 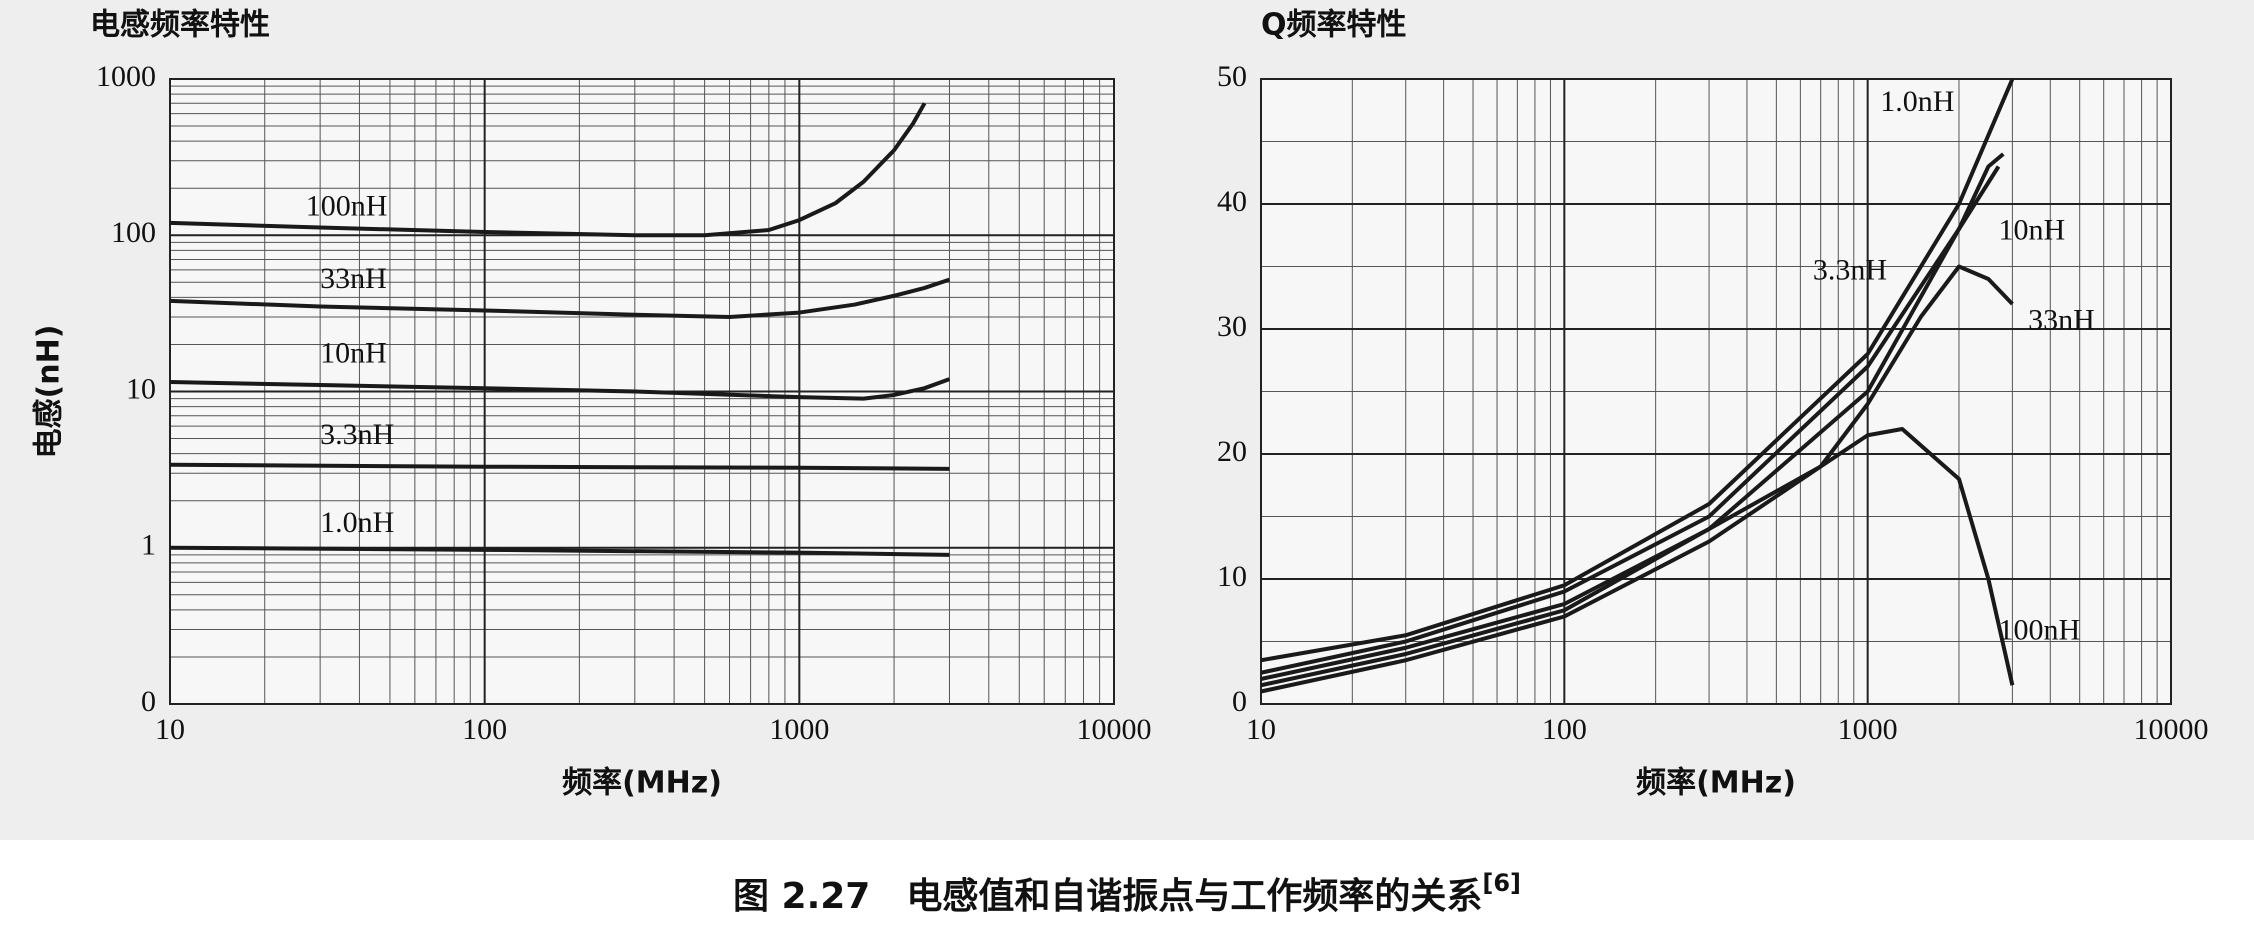 I want to click on caption-ref: [6], so click(x=1501, y=883).